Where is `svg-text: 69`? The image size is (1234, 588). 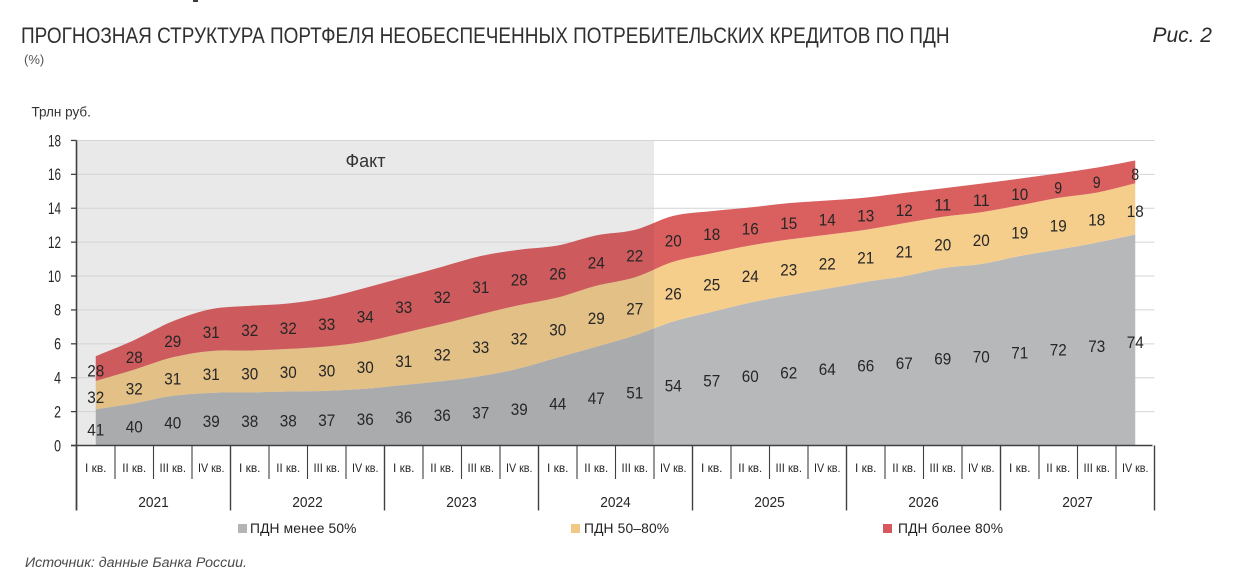 svg-text: 69 is located at coordinates (942, 360).